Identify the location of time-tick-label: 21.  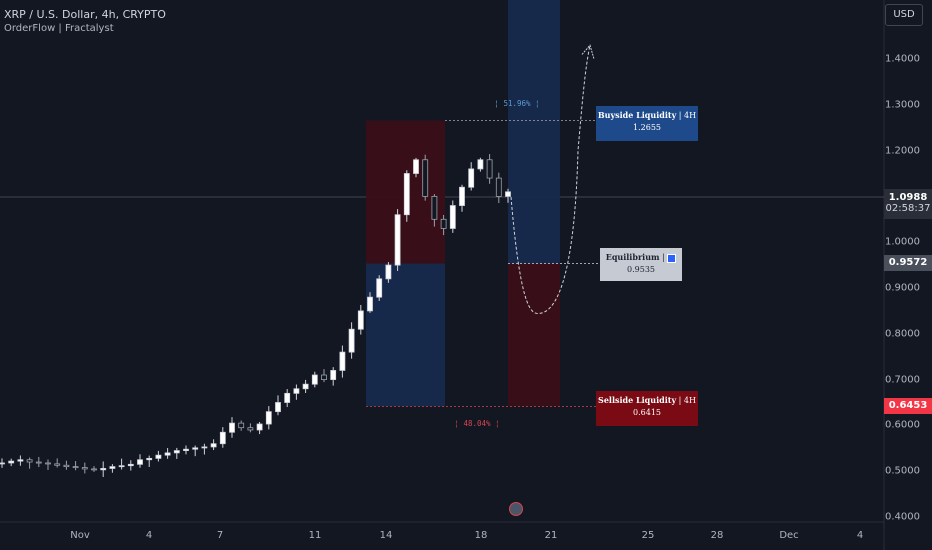
(551, 535).